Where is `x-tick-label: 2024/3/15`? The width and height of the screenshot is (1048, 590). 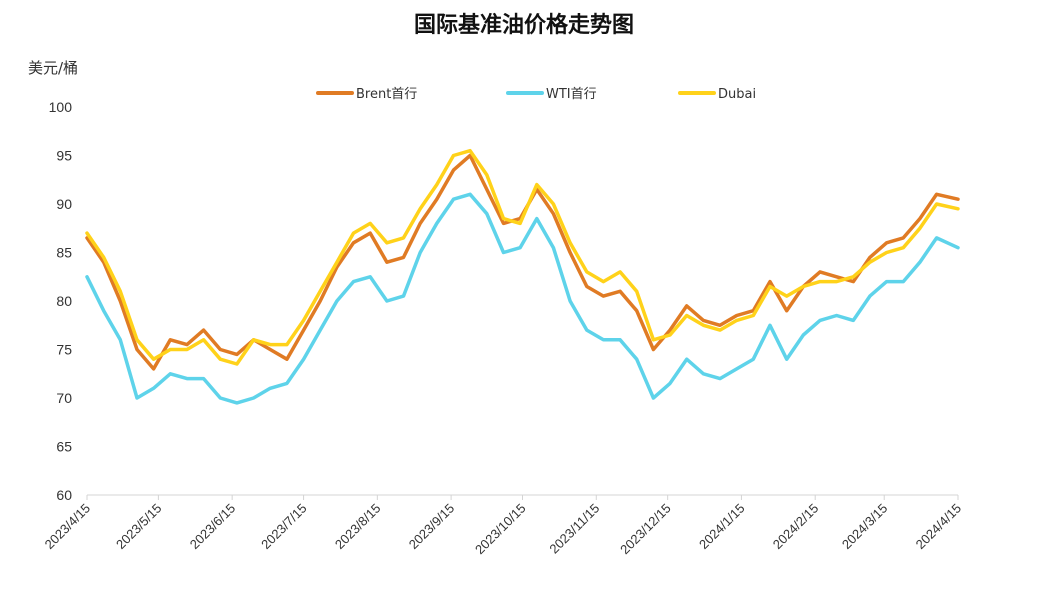 x-tick-label: 2024/3/15 is located at coordinates (865, 527).